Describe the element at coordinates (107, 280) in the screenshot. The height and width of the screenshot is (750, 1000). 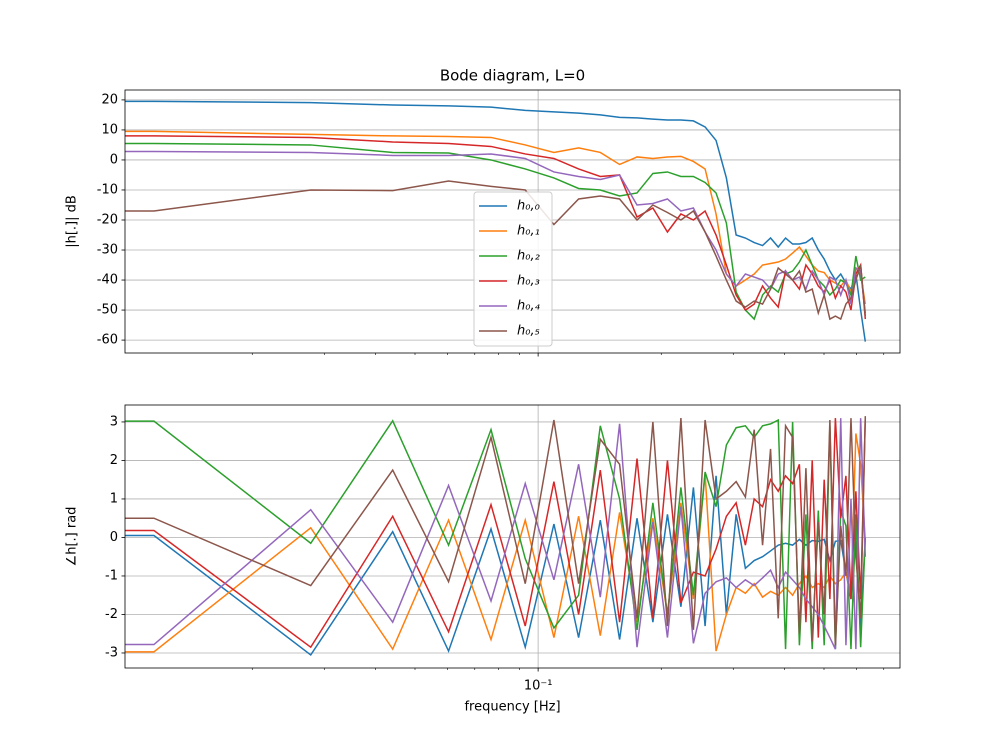
I see `y-tick-label: -40` at that location.